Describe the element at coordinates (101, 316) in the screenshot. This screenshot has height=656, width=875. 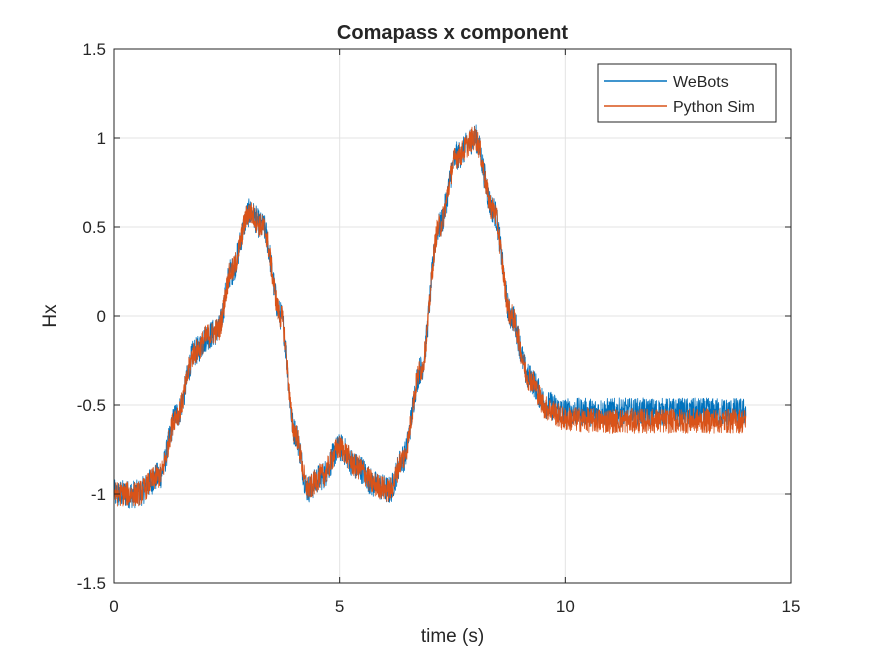
I see `y-tick-label: 0` at that location.